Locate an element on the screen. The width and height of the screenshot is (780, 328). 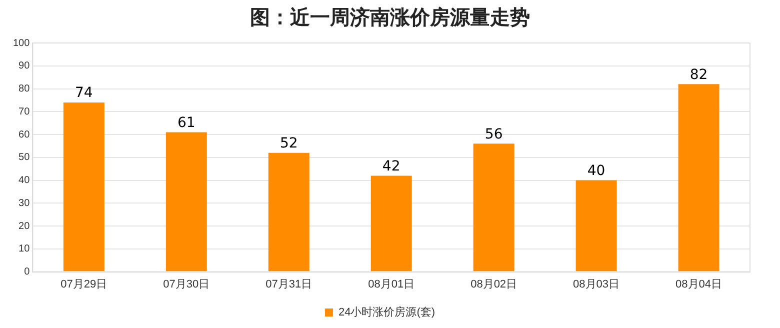
chart-title: 图：近一周济南涨价房源量走势 is located at coordinates (390, 17).